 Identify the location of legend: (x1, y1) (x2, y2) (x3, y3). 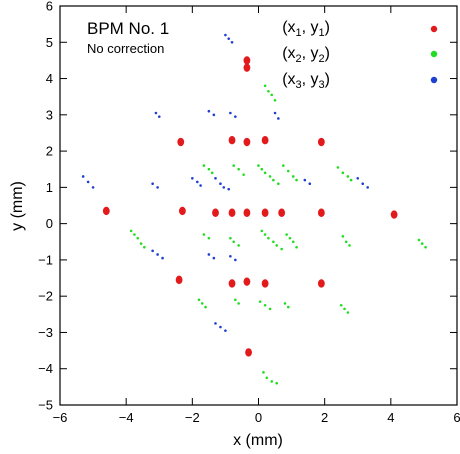
(360, 55).